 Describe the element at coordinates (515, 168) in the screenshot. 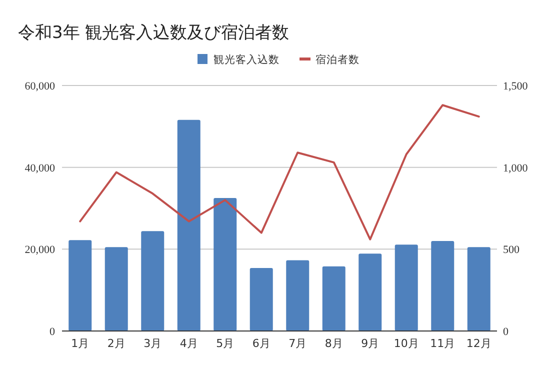

I see `y2-tick-label: 1,000` at that location.